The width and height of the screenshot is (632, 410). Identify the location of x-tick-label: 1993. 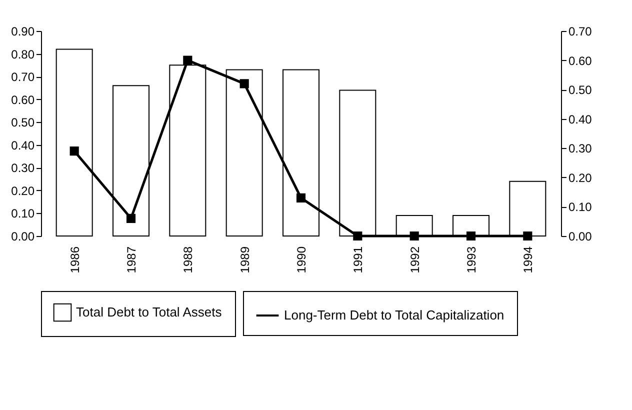
(471, 260).